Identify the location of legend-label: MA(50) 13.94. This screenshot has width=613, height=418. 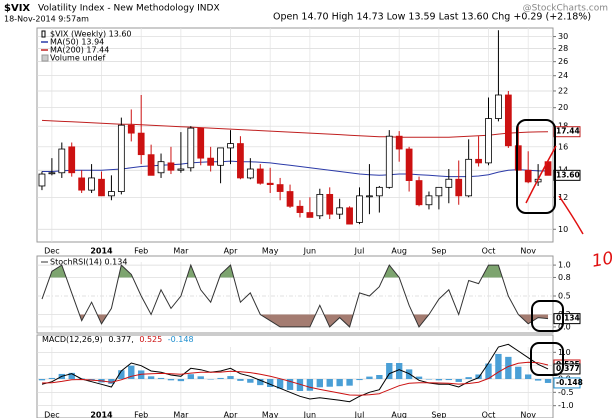
(77, 42).